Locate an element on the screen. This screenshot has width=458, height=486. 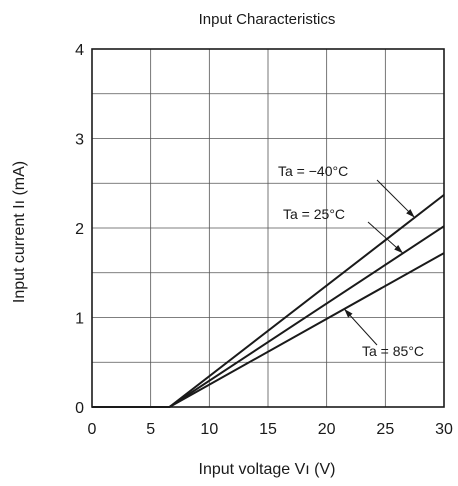
y-tick-label: 2 is located at coordinates (79, 229).